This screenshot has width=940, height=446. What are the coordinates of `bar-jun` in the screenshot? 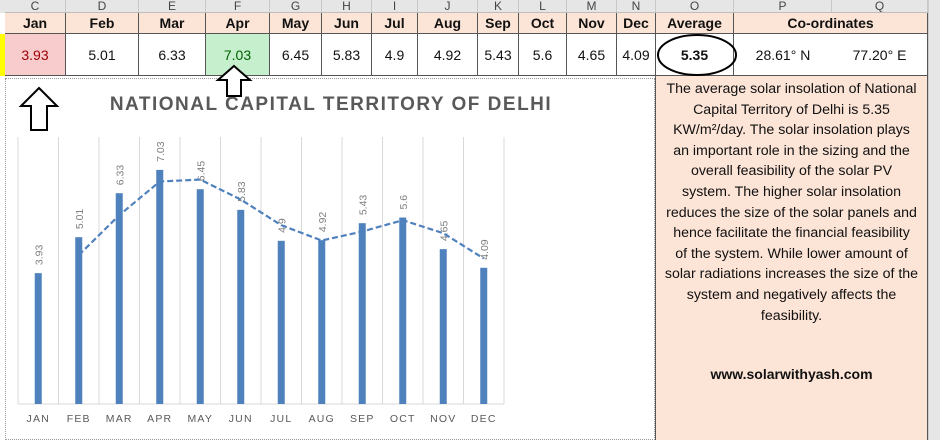 It's located at (241, 306).